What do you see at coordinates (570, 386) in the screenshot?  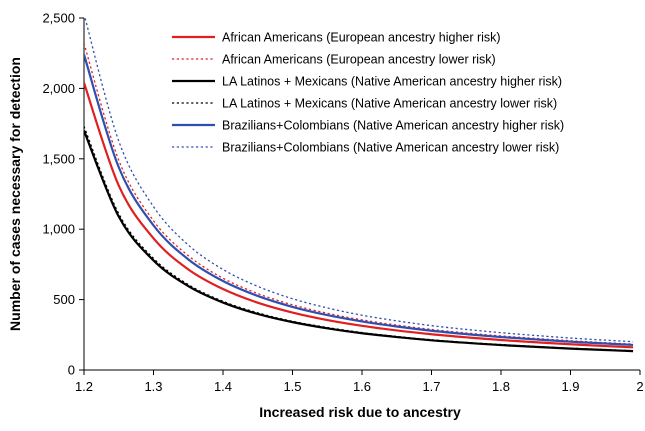 I see `x-tick-label: 1.9` at bounding box center [570, 386].